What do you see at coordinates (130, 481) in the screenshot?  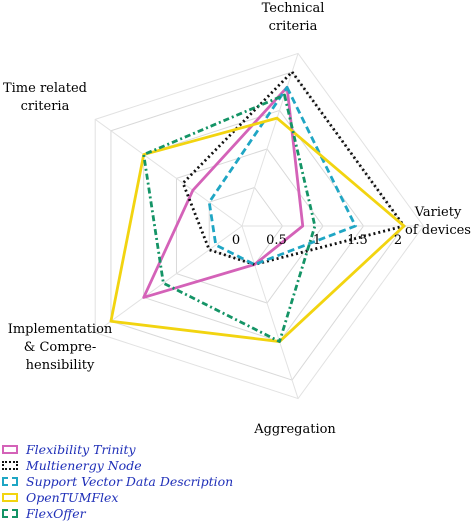 I see `legend-label: Support Vector Data Description` at bounding box center [130, 481].